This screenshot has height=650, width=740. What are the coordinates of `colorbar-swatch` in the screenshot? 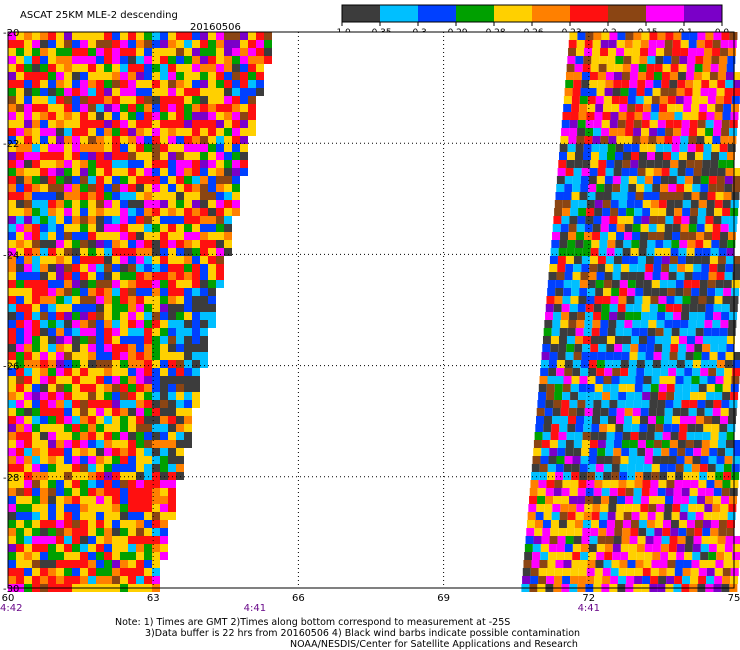 It's located at (703, 13).